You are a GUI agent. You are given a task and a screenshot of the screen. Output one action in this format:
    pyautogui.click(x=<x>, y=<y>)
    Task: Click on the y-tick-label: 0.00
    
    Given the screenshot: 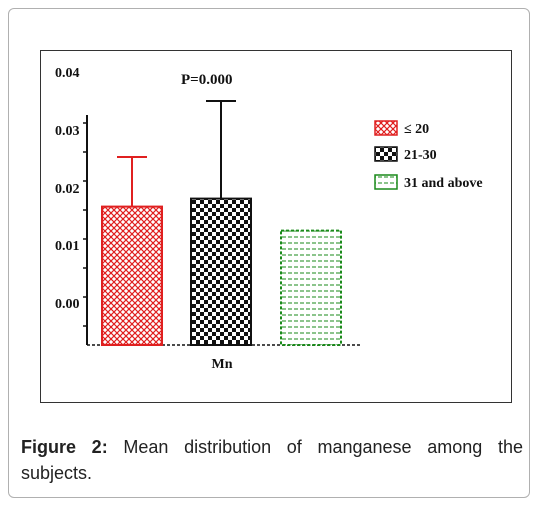 What is the action you would take?
    pyautogui.click(x=67, y=304)
    